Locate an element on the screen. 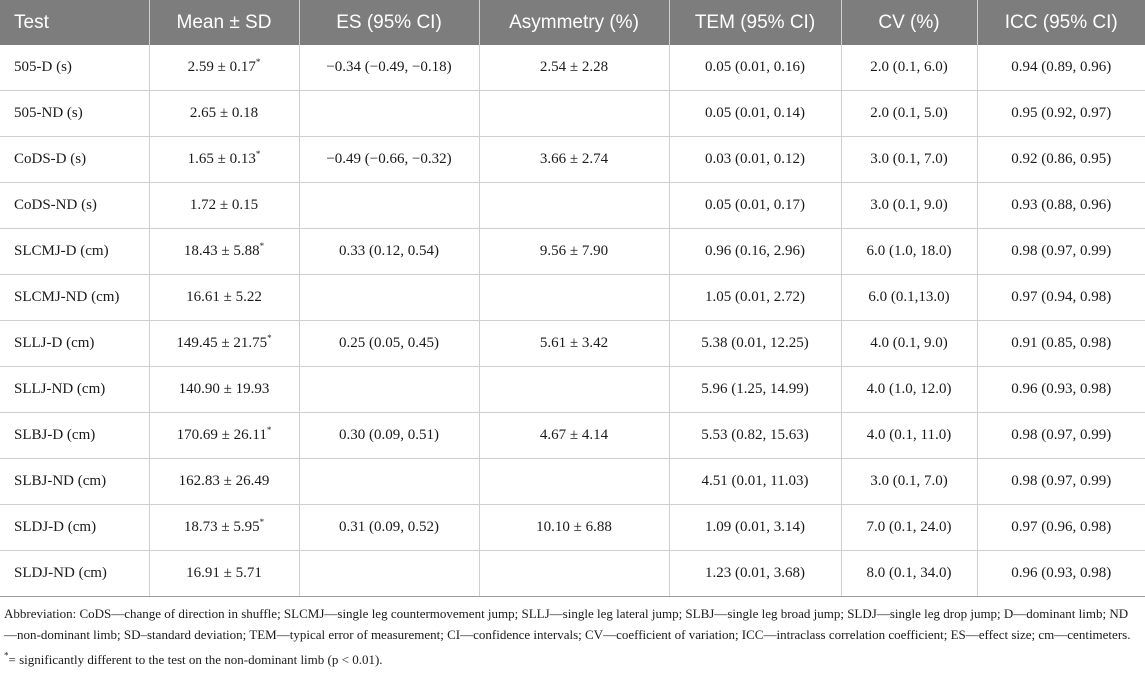  cell-test: SLLJ-ND (cm) is located at coordinates (75, 389).